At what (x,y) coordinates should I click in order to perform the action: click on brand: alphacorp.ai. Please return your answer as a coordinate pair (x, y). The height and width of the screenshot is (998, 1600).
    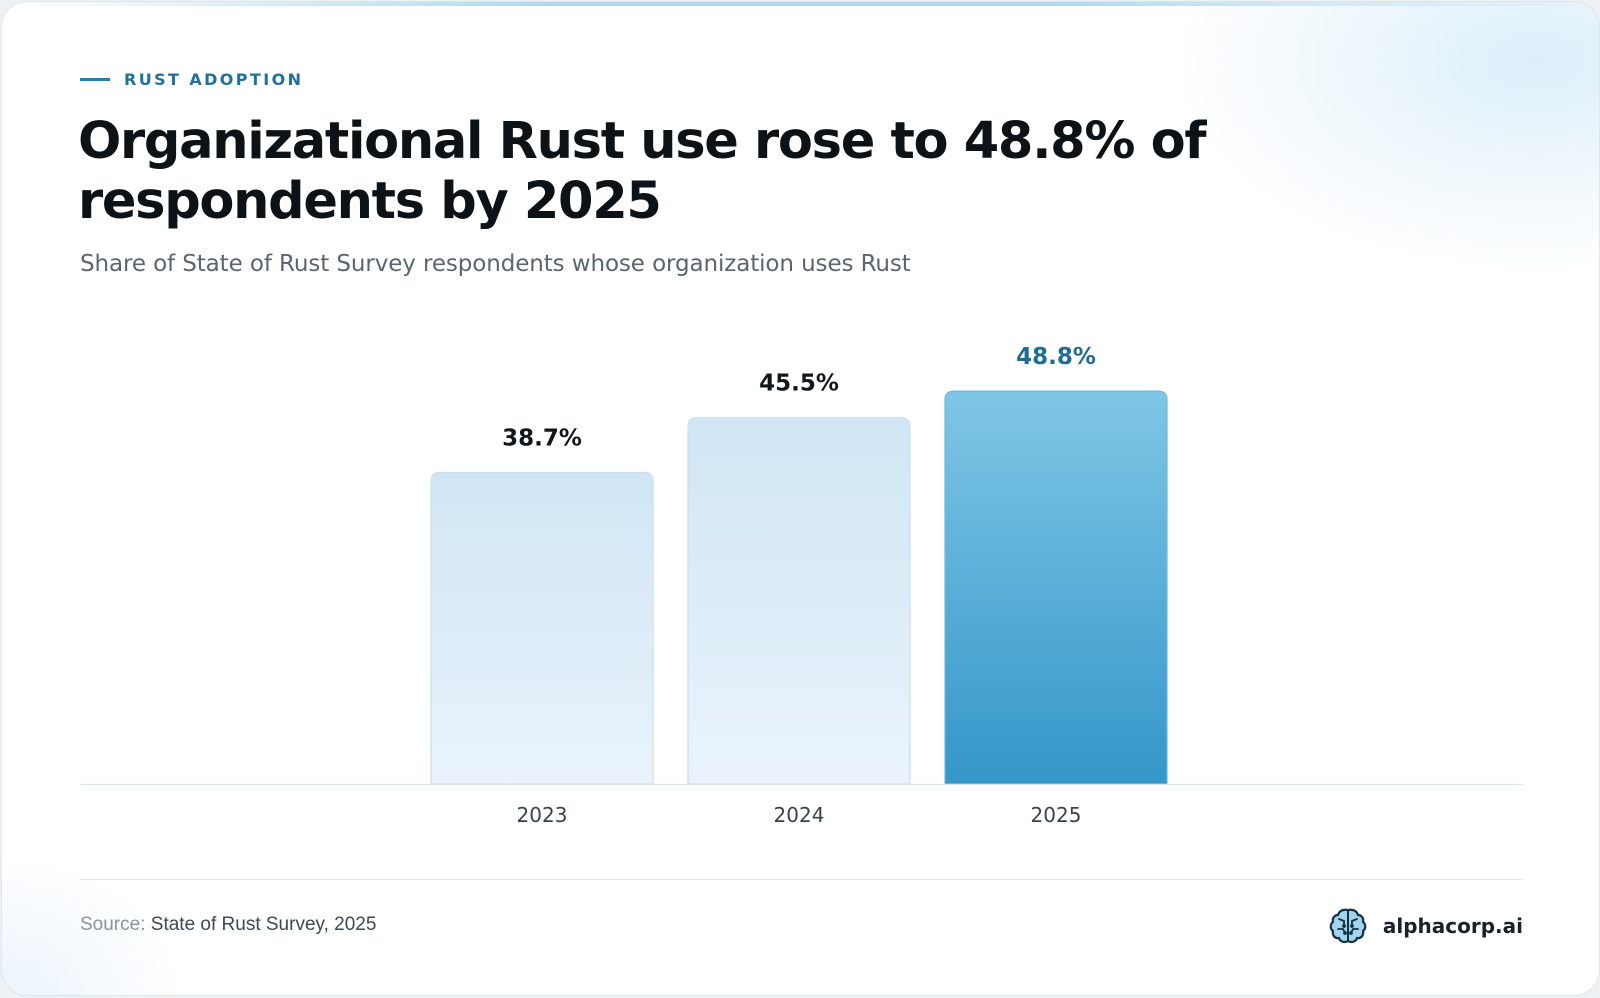
    Looking at the image, I should click on (1425, 926).